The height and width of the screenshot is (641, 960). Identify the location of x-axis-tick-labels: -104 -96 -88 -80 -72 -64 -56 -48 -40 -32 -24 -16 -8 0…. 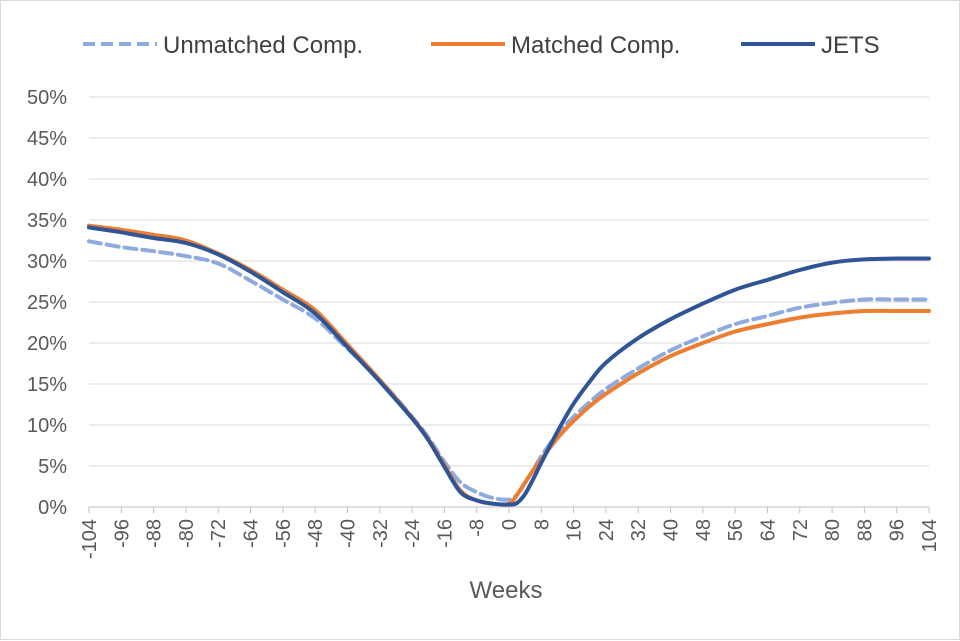
(510, 539).